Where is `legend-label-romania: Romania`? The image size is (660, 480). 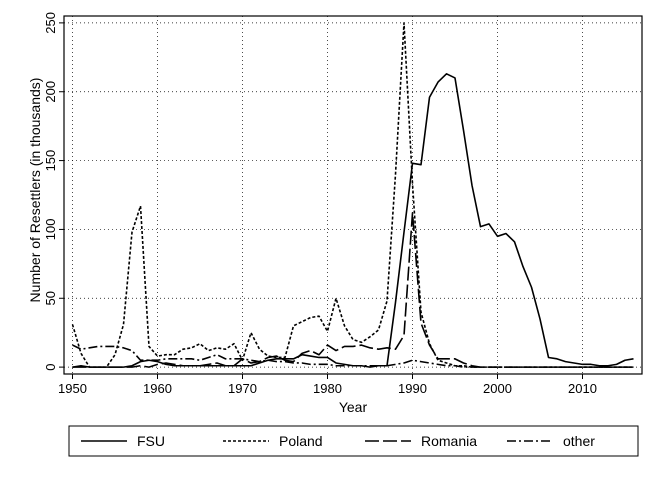
legend-label-romania: Romania is located at coordinates (449, 441).